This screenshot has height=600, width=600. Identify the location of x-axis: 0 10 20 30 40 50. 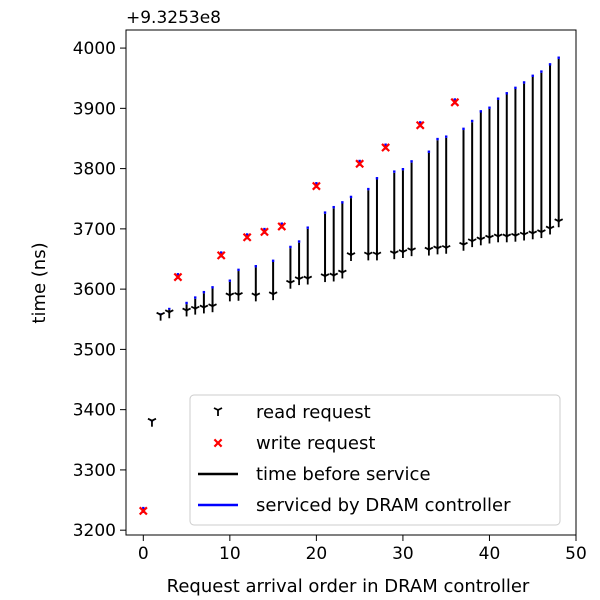
(362, 549).